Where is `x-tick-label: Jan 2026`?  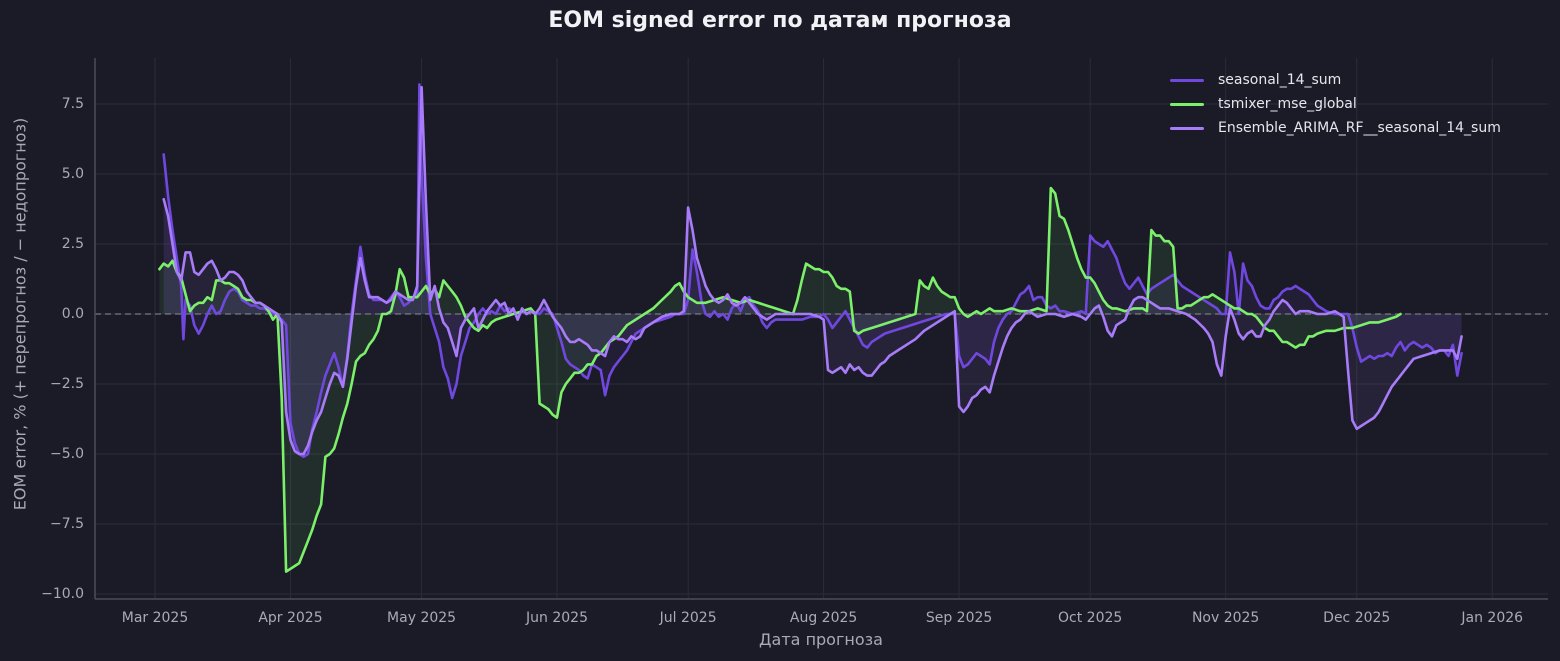 x-tick-label: Jan 2026 is located at coordinates (1492, 618).